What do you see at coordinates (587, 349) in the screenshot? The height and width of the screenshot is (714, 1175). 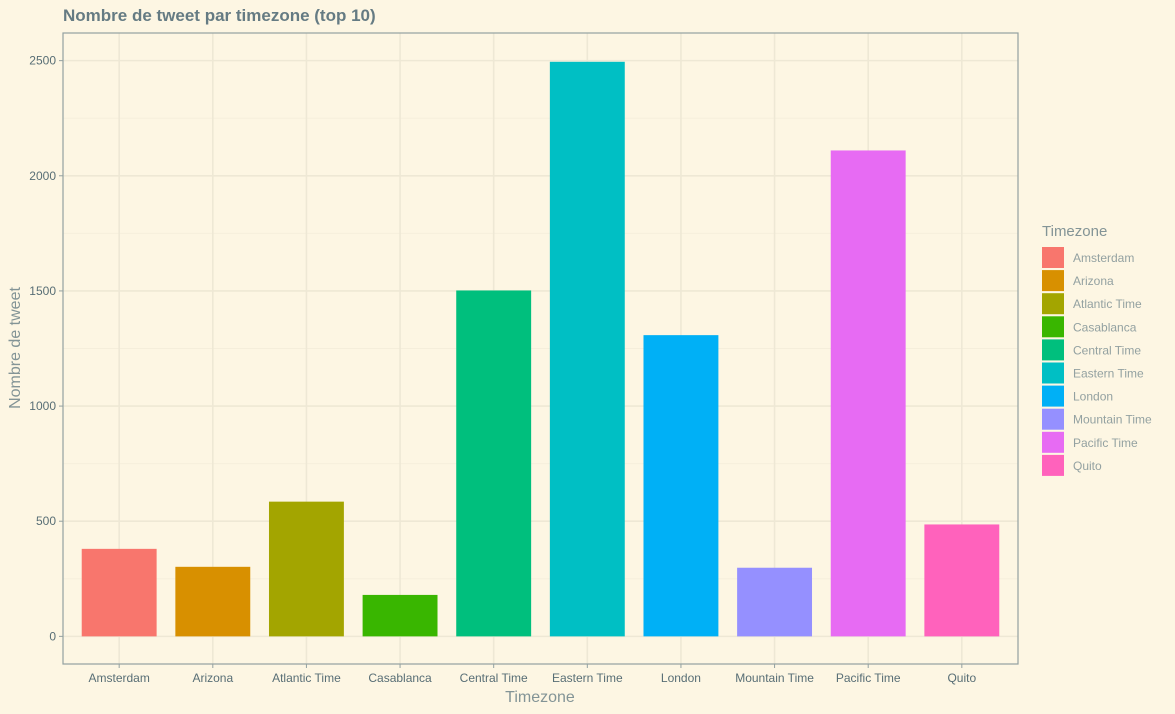 I see `bar-eastern-time` at bounding box center [587, 349].